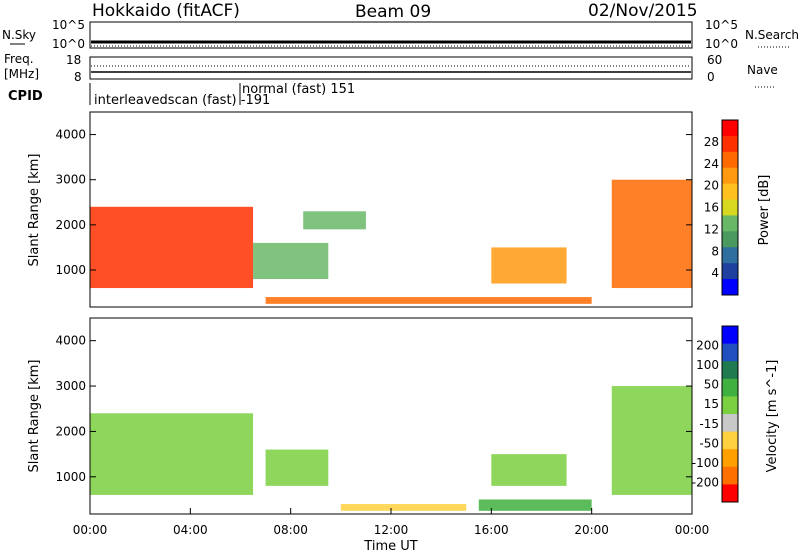 The image size is (800, 558). I want to click on velocity-colorbar: 200 100 50 15 -15 -50 -100 -200, so click(715, 414).